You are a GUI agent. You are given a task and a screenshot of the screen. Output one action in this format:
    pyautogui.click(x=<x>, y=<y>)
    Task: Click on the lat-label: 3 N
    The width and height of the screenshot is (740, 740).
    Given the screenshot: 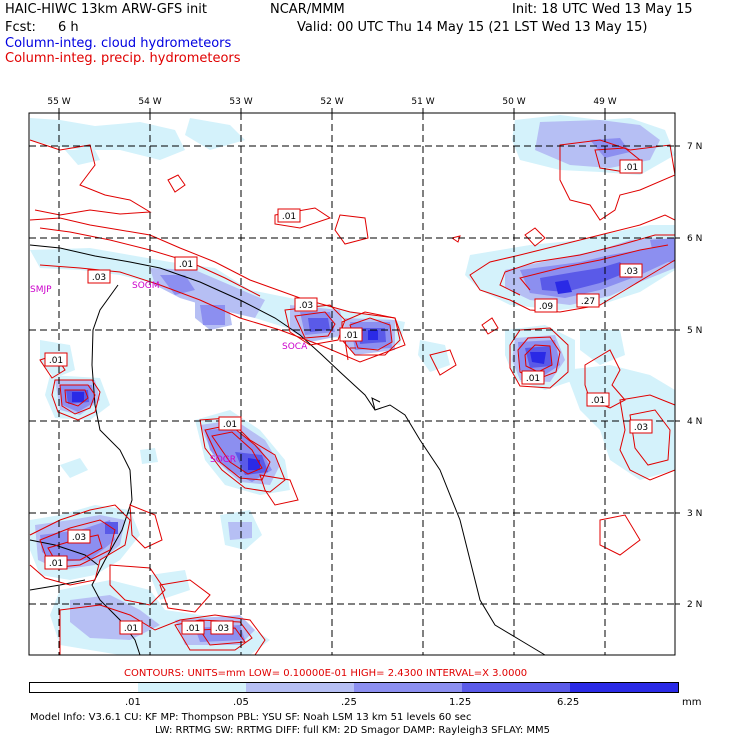 What is the action you would take?
    pyautogui.click(x=694, y=514)
    